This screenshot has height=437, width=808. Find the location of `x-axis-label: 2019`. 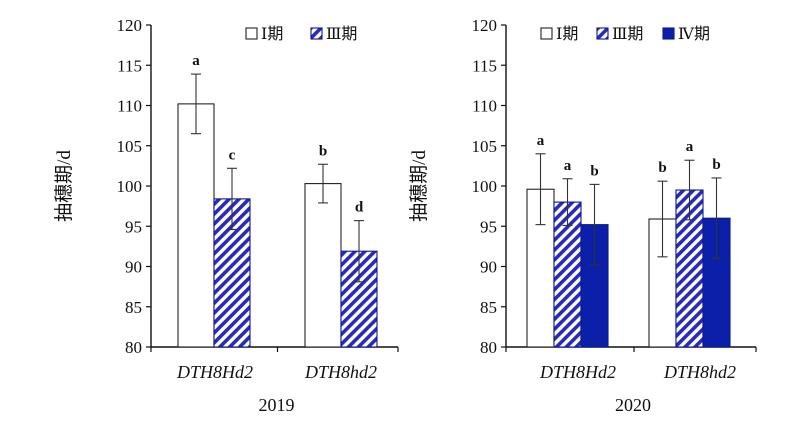

x-axis-label: 2019 is located at coordinates (277, 405).